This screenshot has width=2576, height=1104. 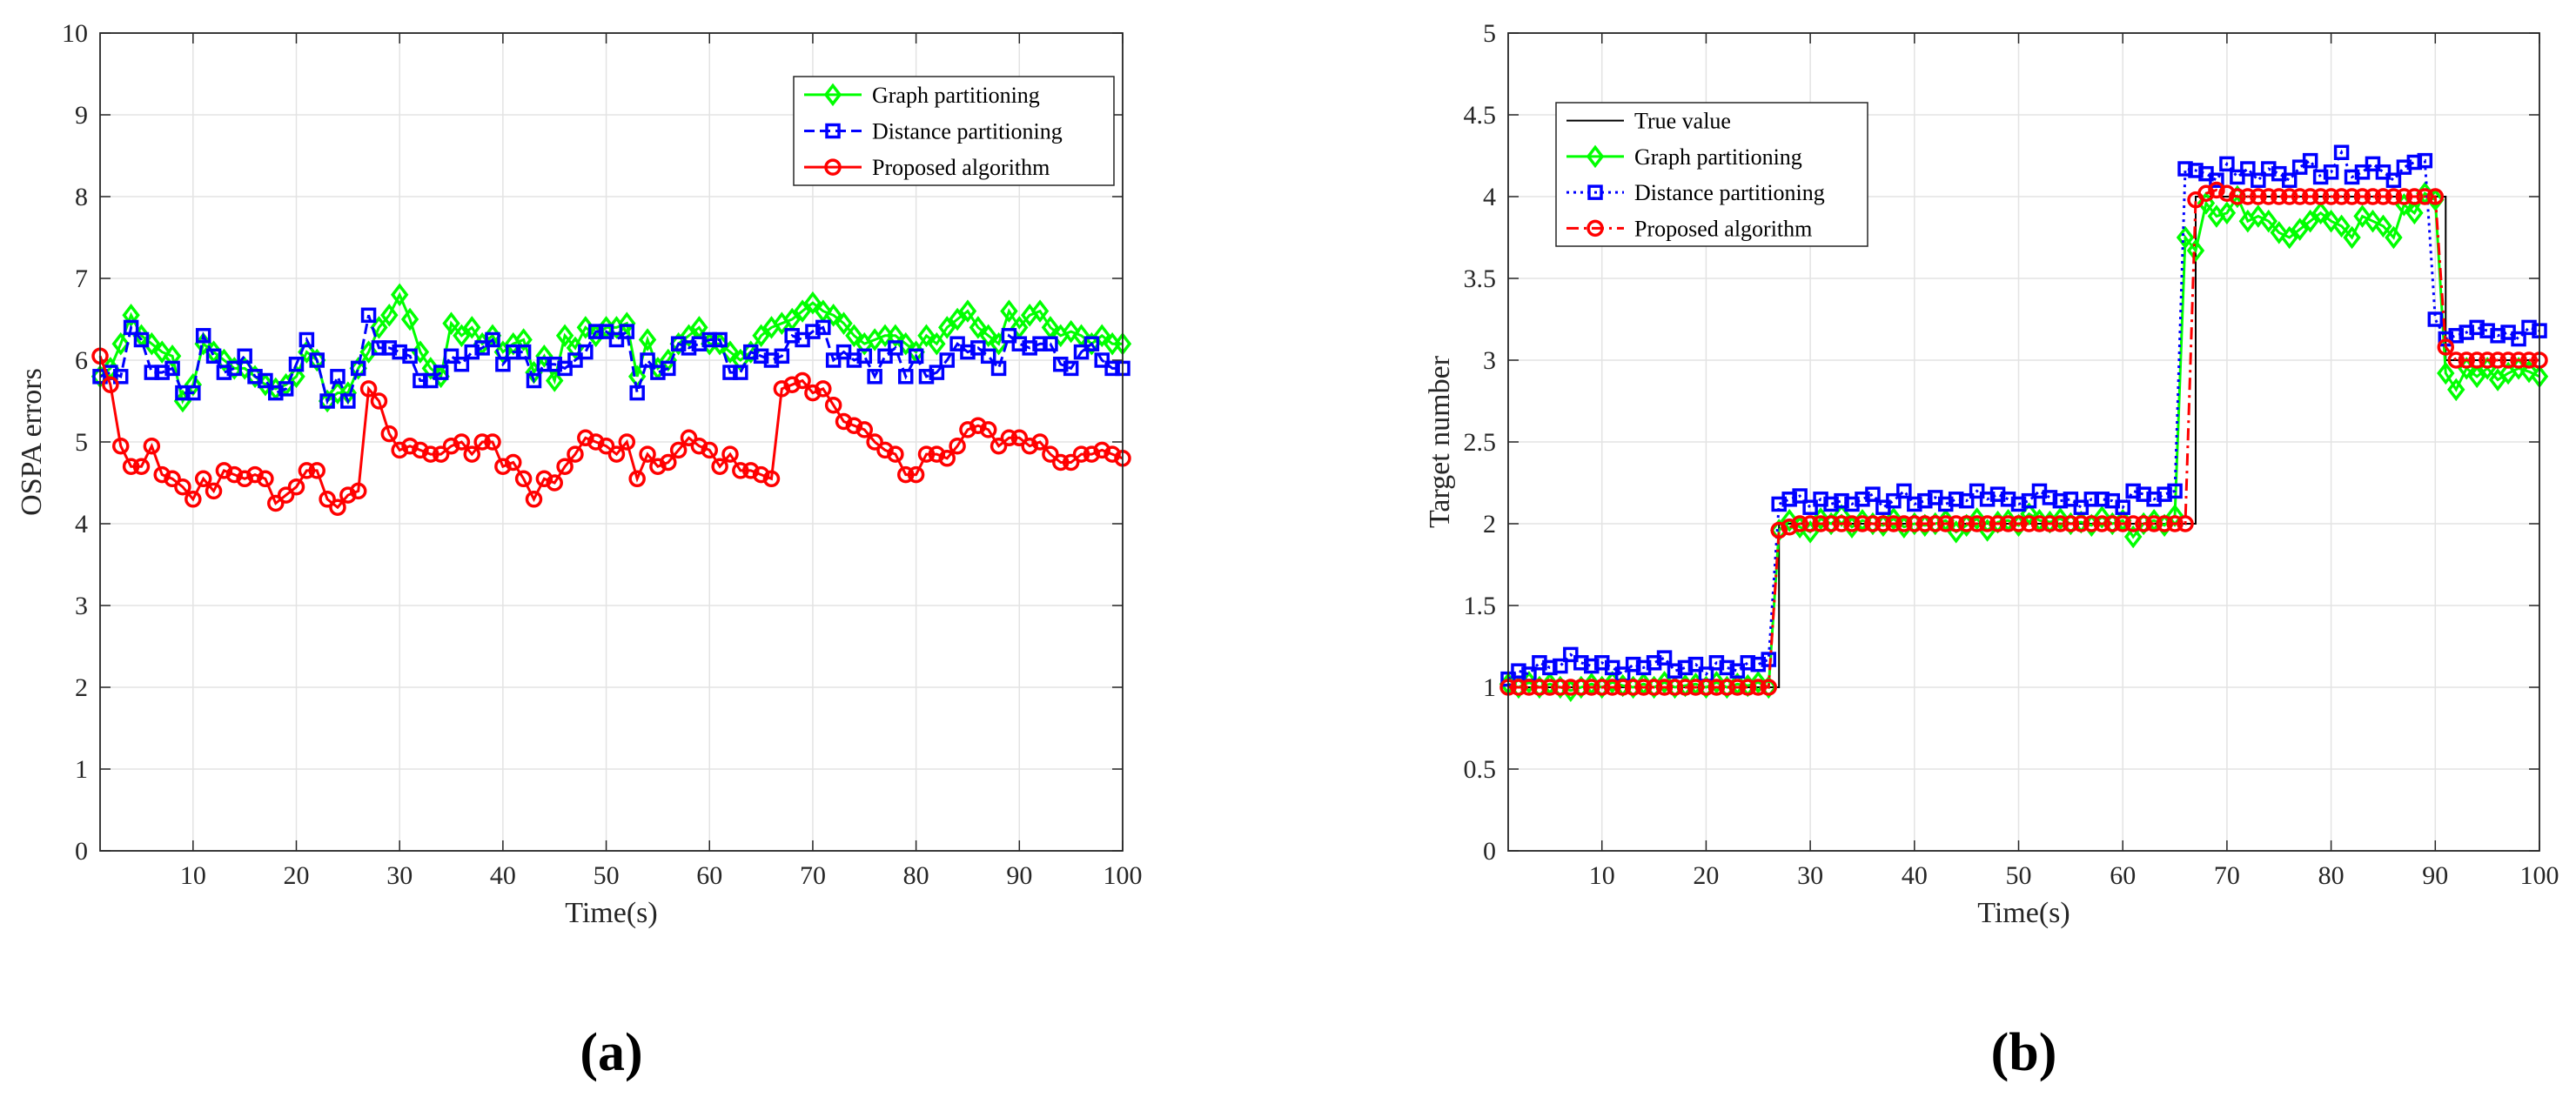 What do you see at coordinates (1481, 278) in the screenshot?
I see `y-tick-label: 3.5` at bounding box center [1481, 278].